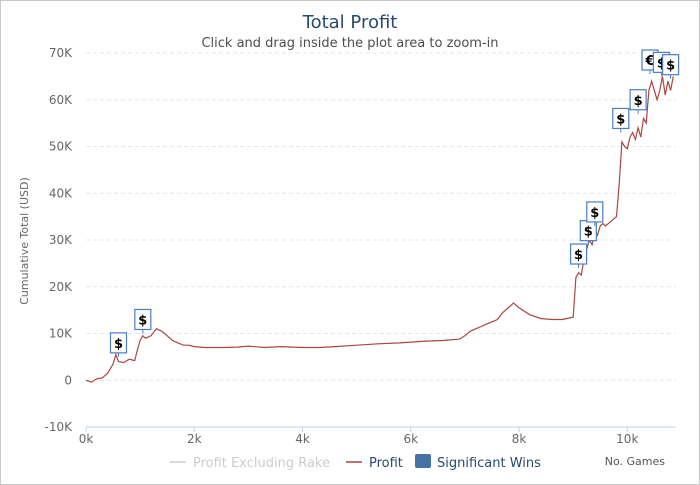  Describe the element at coordinates (59, 427) in the screenshot. I see `y-tick-label: -10K` at that location.